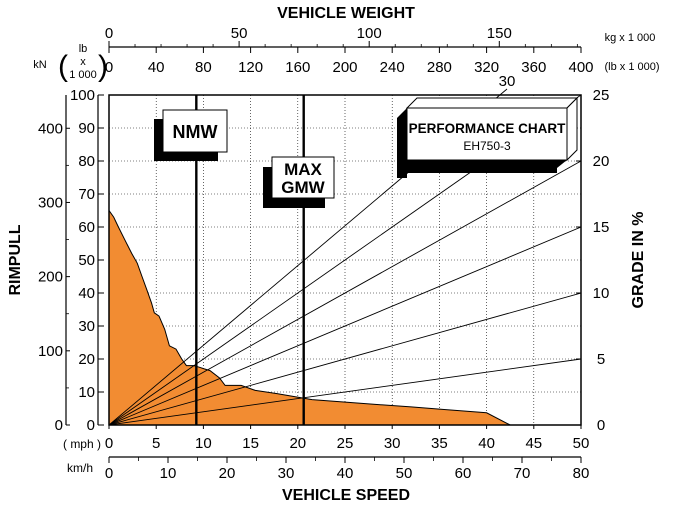 The height and width of the screenshot is (507, 673). I want to click on weight-lb-unit: (lb x 1 000), so click(631, 67).